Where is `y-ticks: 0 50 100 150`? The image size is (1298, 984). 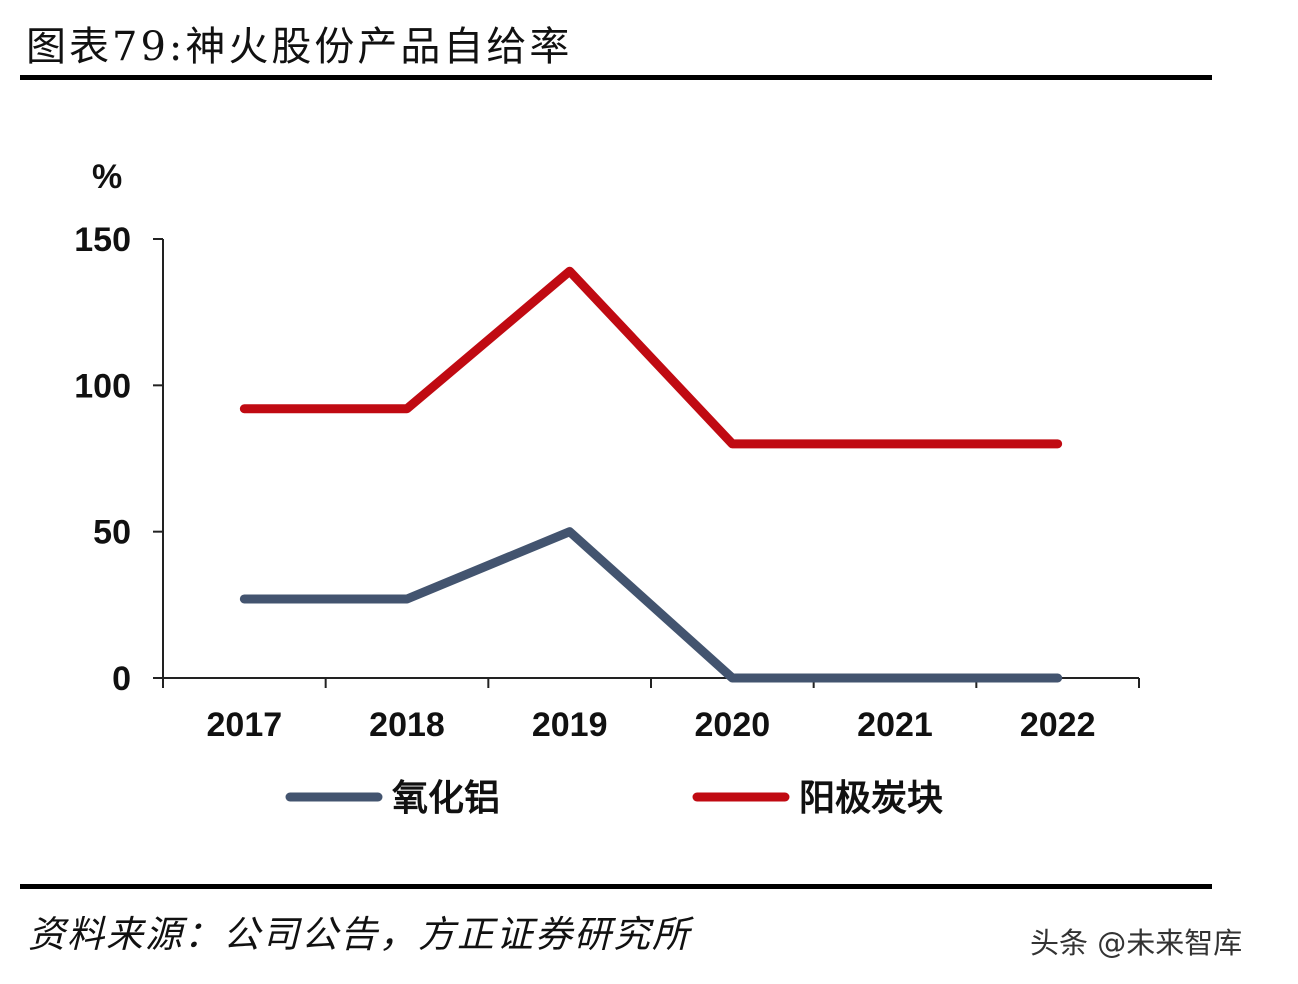 y-ticks: 0 50 100 150 is located at coordinates (118, 459).